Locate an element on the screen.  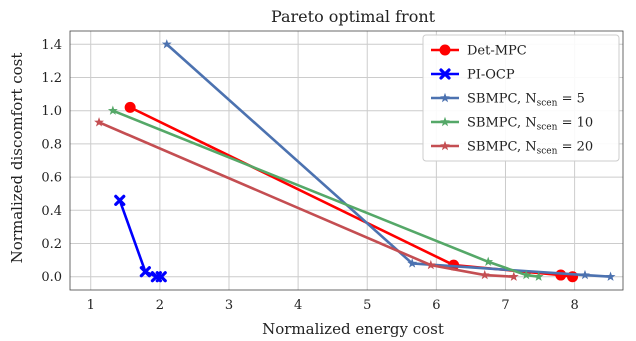
x-tick-label: 2 is located at coordinates (160, 305).